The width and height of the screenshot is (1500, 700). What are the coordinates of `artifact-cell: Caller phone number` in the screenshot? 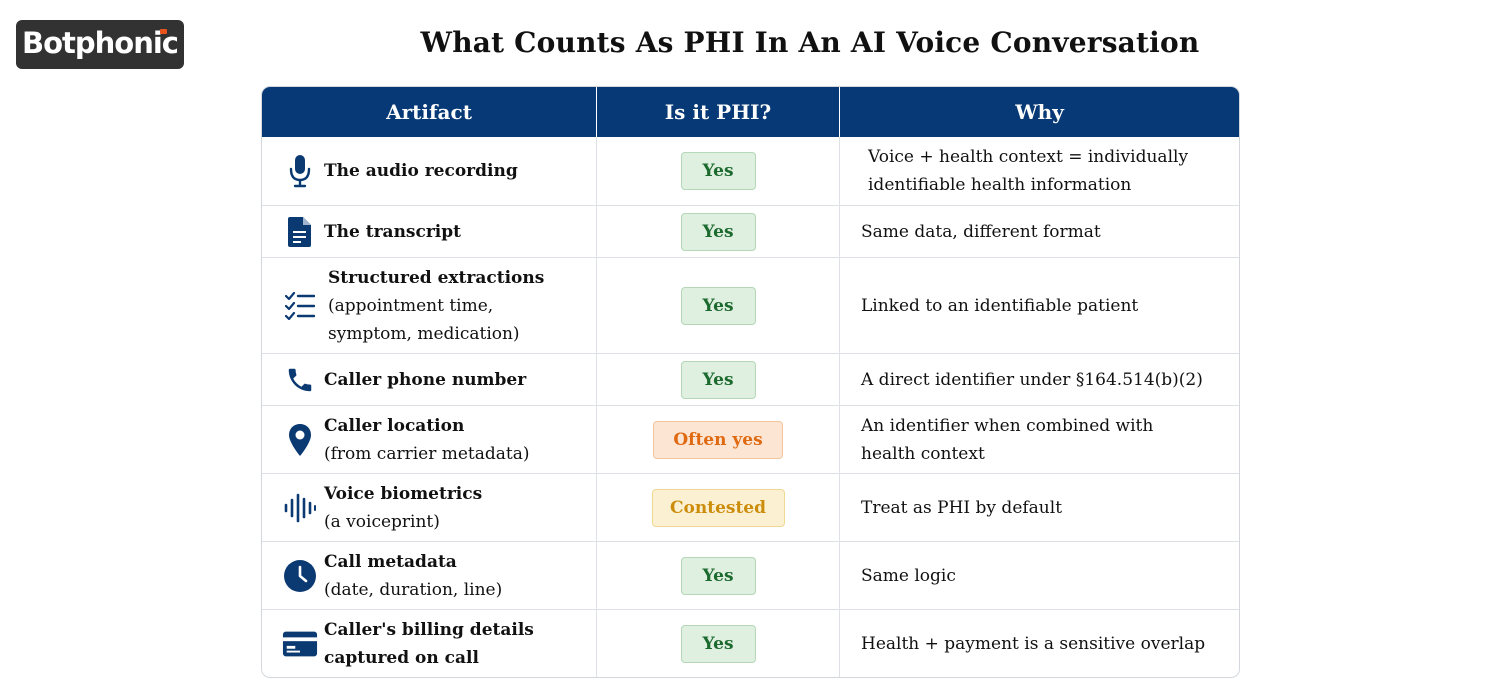 It's located at (429, 379).